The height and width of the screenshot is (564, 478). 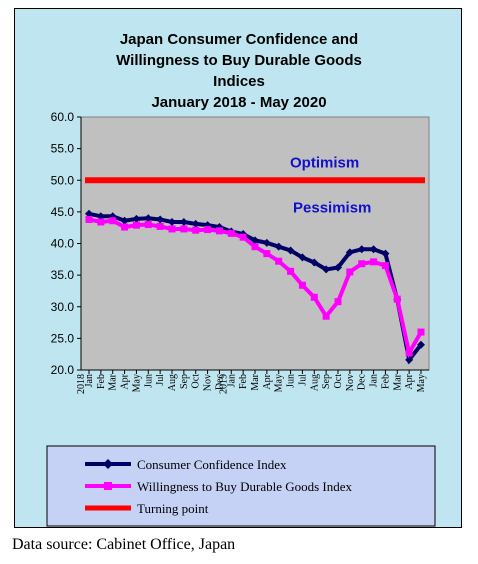 I want to click on x-year-label: 2018, so click(x=81, y=384).